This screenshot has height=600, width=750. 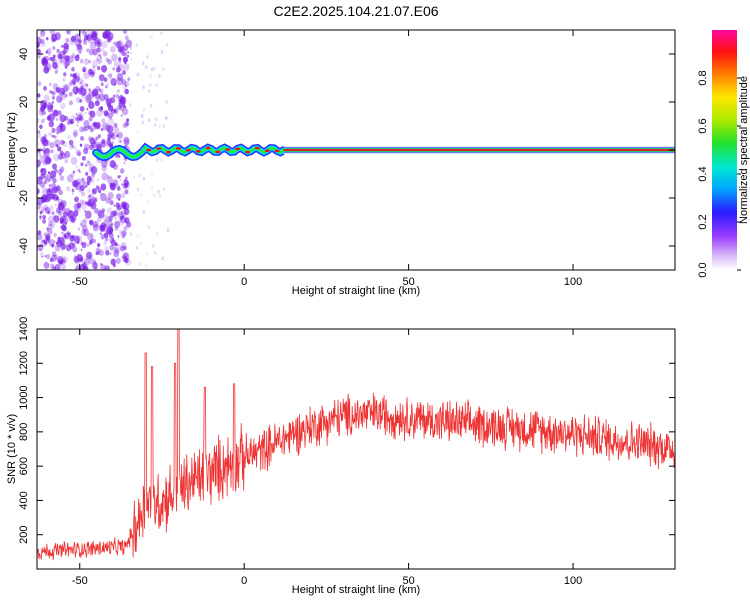 I want to click on y-tick-label: 40, so click(x=24, y=54).